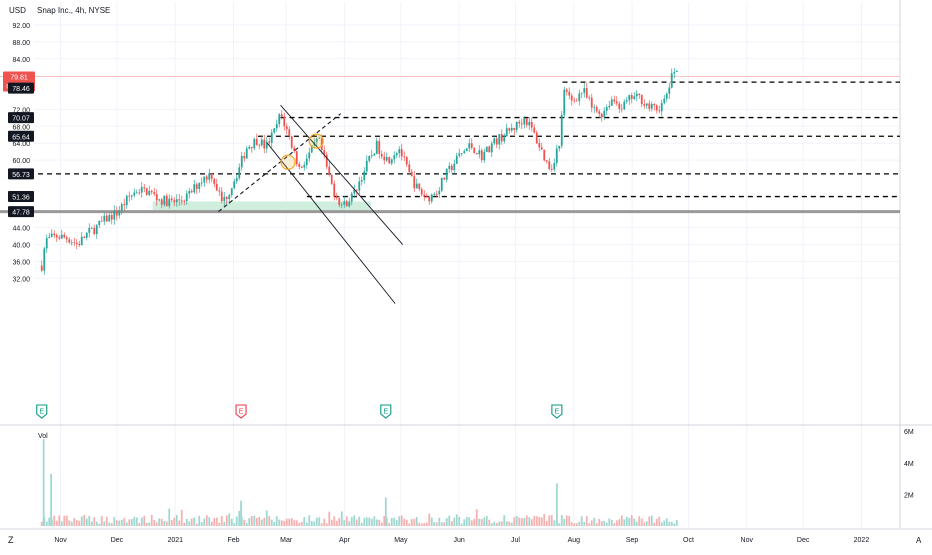 The width and height of the screenshot is (932, 555). What do you see at coordinates (60, 540) in the screenshot?
I see `time-tick-label: Nov` at bounding box center [60, 540].